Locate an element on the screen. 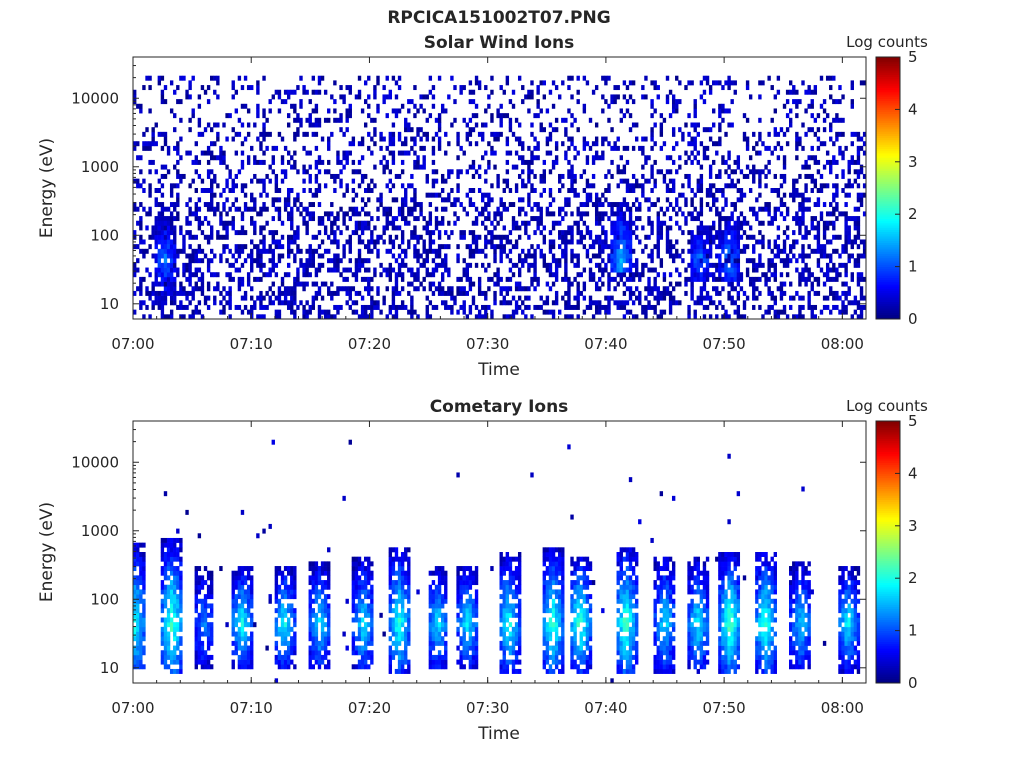 Image resolution: width=1024 pixels, height=773 pixels. y-tick-label: 10000 is located at coordinates (95, 98).